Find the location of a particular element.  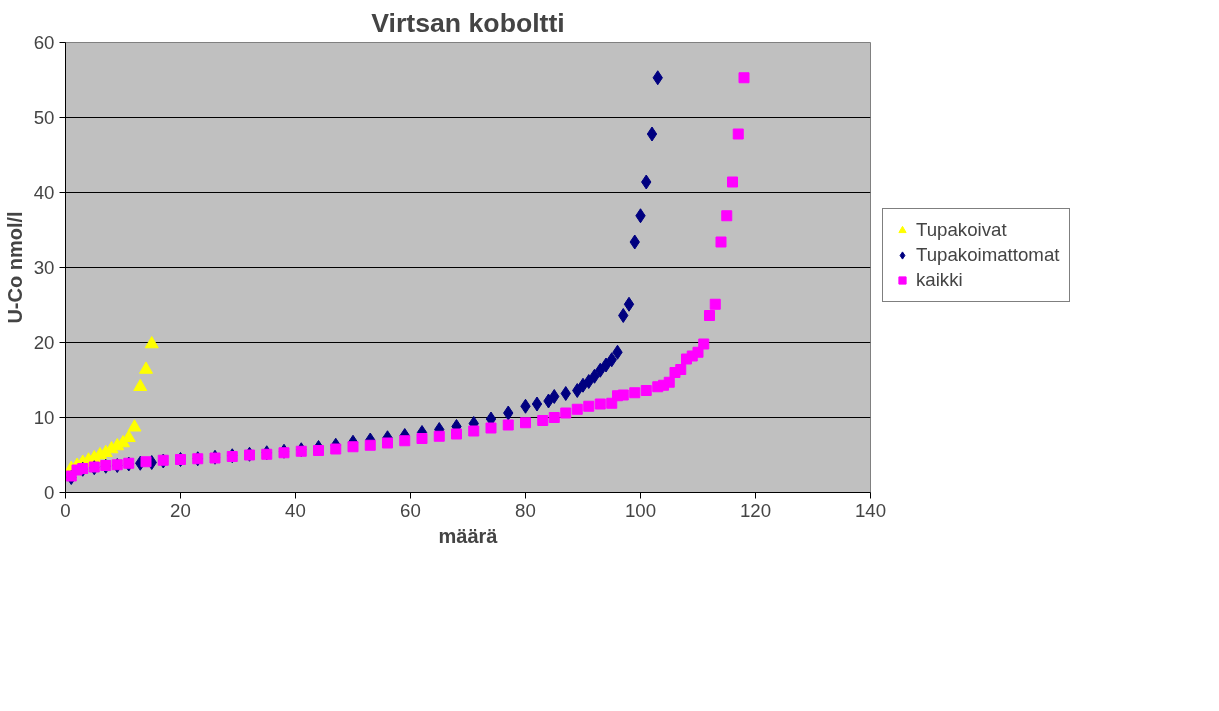

legend-label: Tupakoimattomat is located at coordinates (988, 255).